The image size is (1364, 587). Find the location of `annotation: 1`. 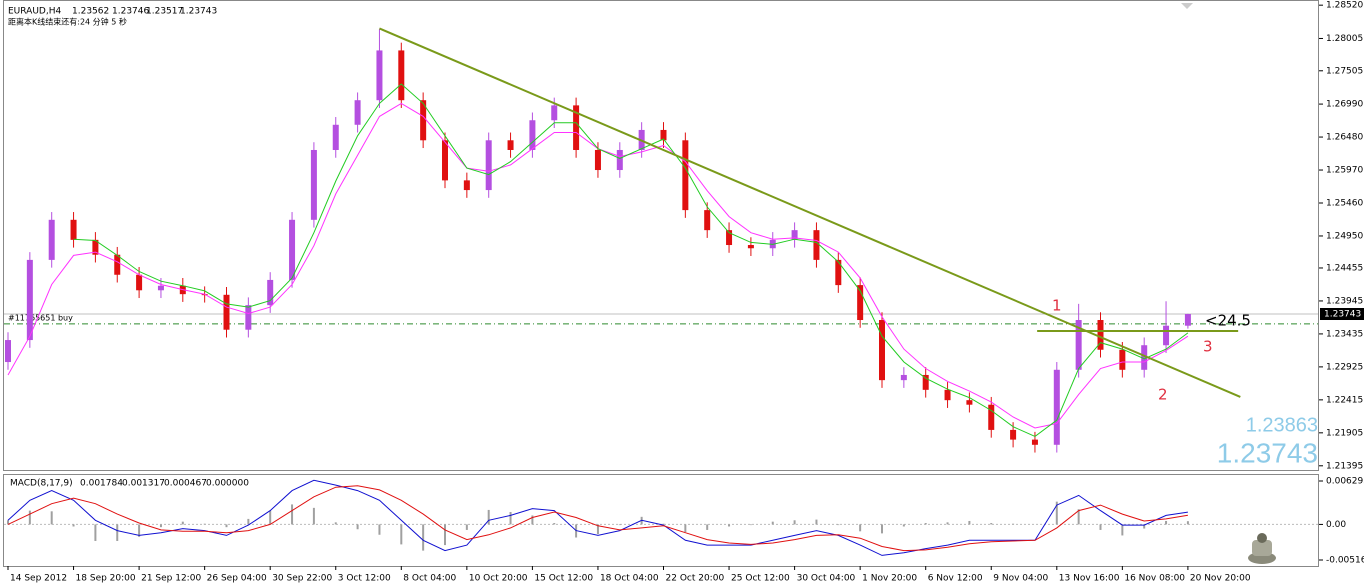

annotation: 1 is located at coordinates (1057, 306).